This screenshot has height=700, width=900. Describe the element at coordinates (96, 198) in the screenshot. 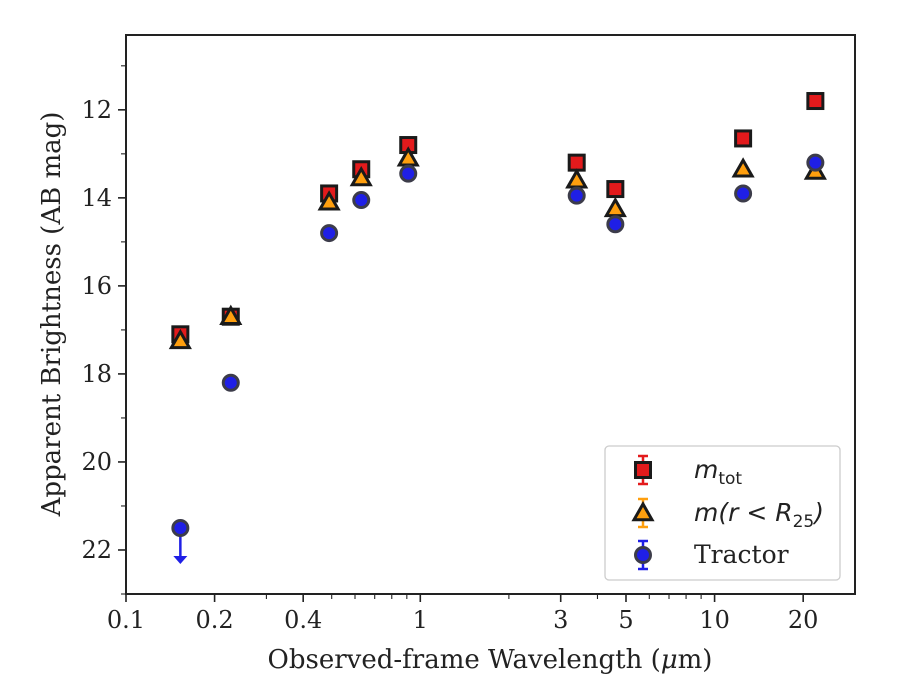

I see `y-tick-label: 14` at that location.